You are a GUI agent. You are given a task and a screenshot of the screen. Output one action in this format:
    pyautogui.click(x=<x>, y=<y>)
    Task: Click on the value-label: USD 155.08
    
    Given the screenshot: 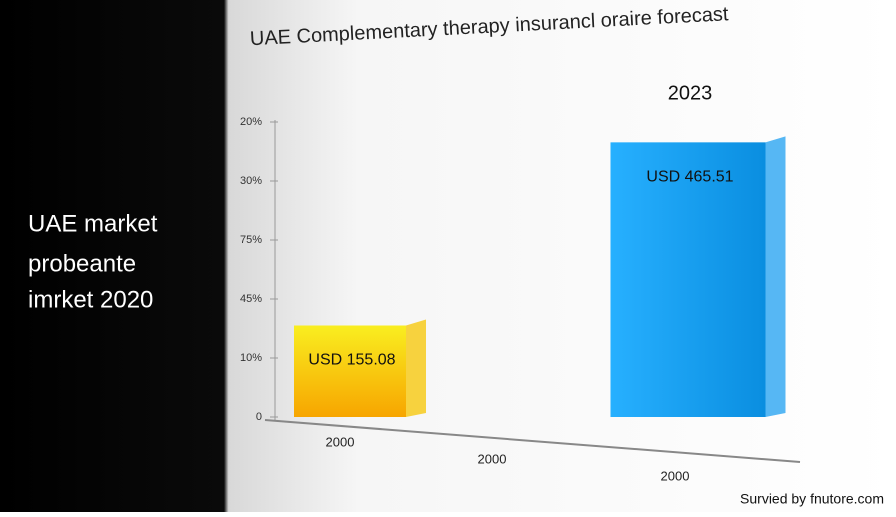 What is the action you would take?
    pyautogui.click(x=351, y=360)
    